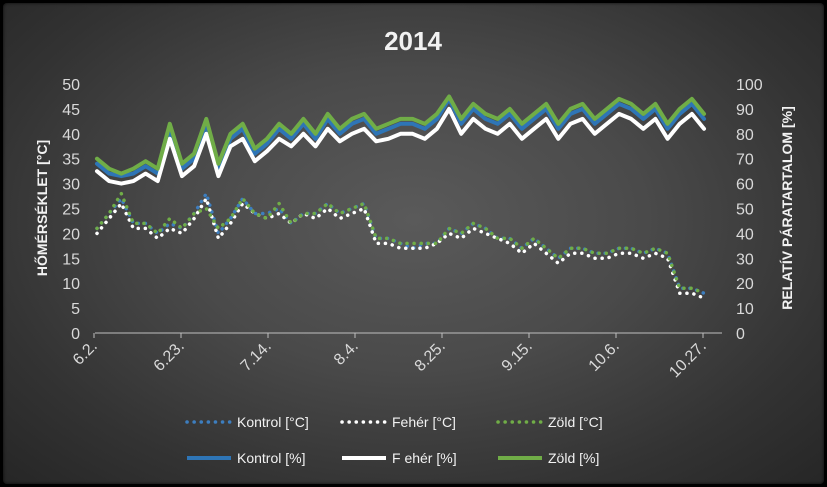 This screenshot has height=487, width=827. Describe the element at coordinates (71, 259) in the screenshot. I see `y-left-tick-label: 15` at that location.